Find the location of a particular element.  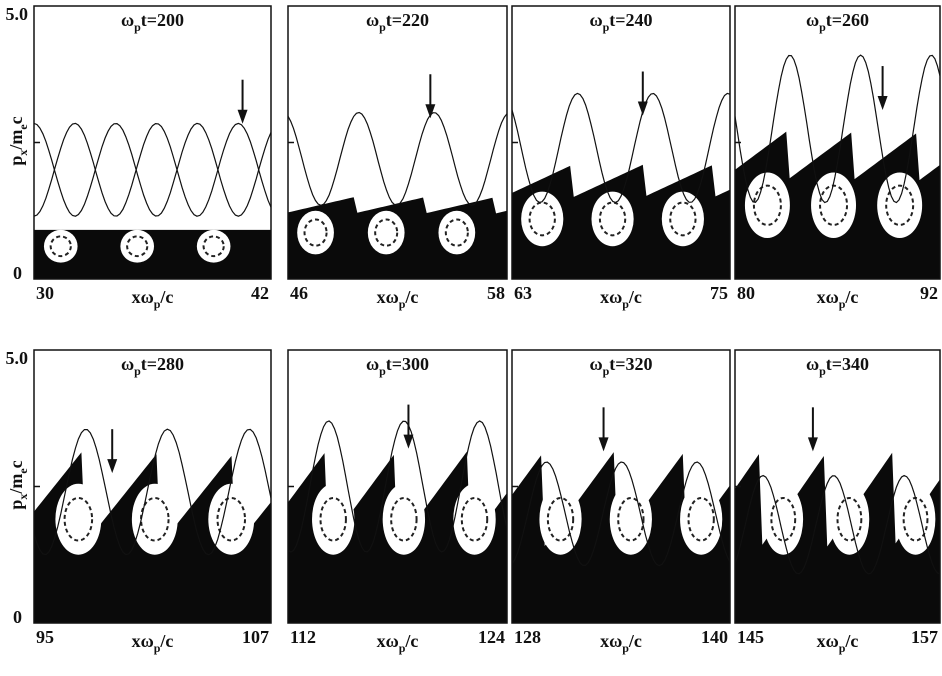

text-part: t=200 is located at coordinates (162, 20).